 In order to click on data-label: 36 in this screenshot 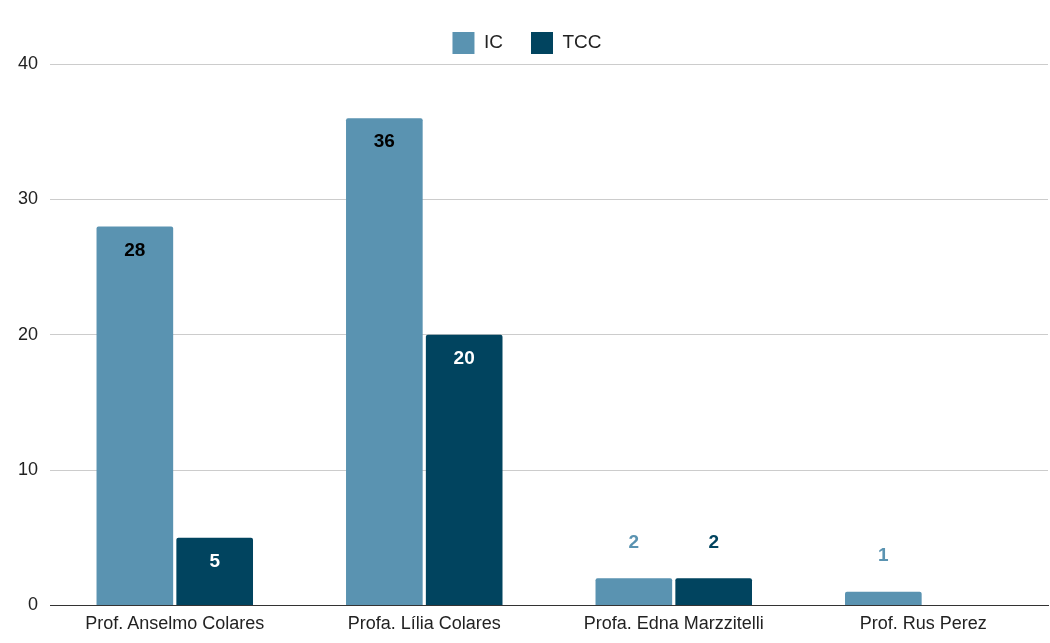, I will do `click(384, 141)`.